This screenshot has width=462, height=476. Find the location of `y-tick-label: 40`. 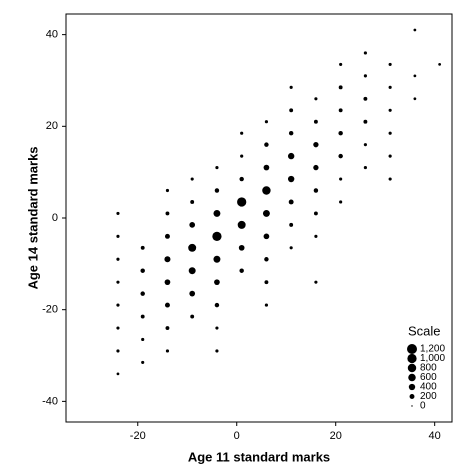

y-tick-label: 40 is located at coordinates (52, 35).